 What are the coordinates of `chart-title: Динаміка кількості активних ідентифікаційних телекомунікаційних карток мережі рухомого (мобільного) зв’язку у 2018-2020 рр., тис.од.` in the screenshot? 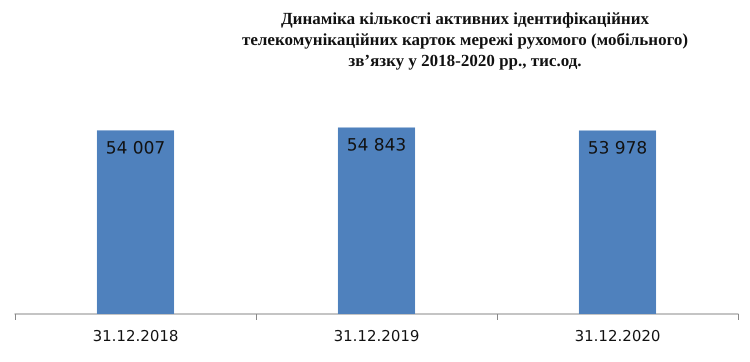 It's located at (465, 39).